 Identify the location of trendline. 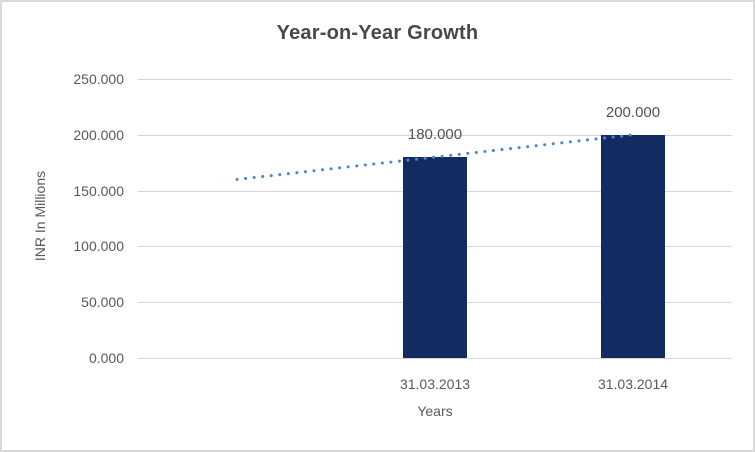
(435, 157).